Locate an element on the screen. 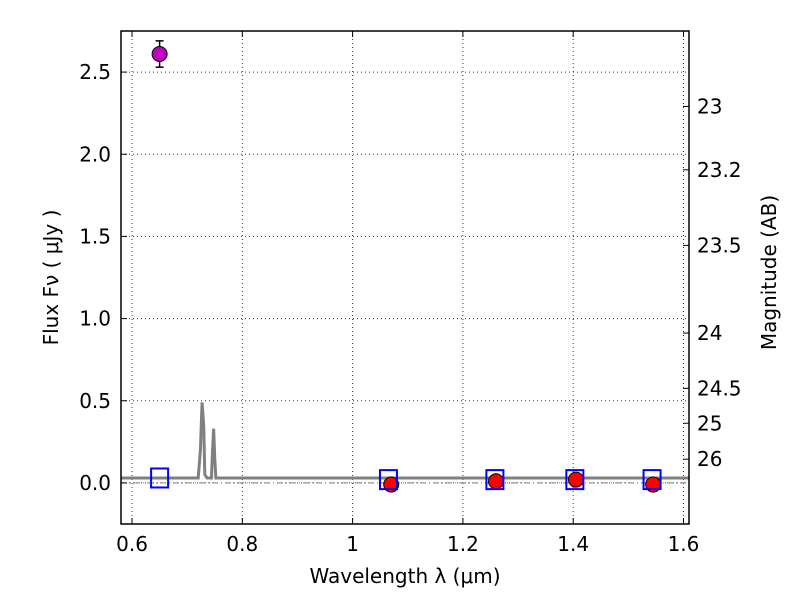  y2-tick-label: 23 is located at coordinates (709, 106).